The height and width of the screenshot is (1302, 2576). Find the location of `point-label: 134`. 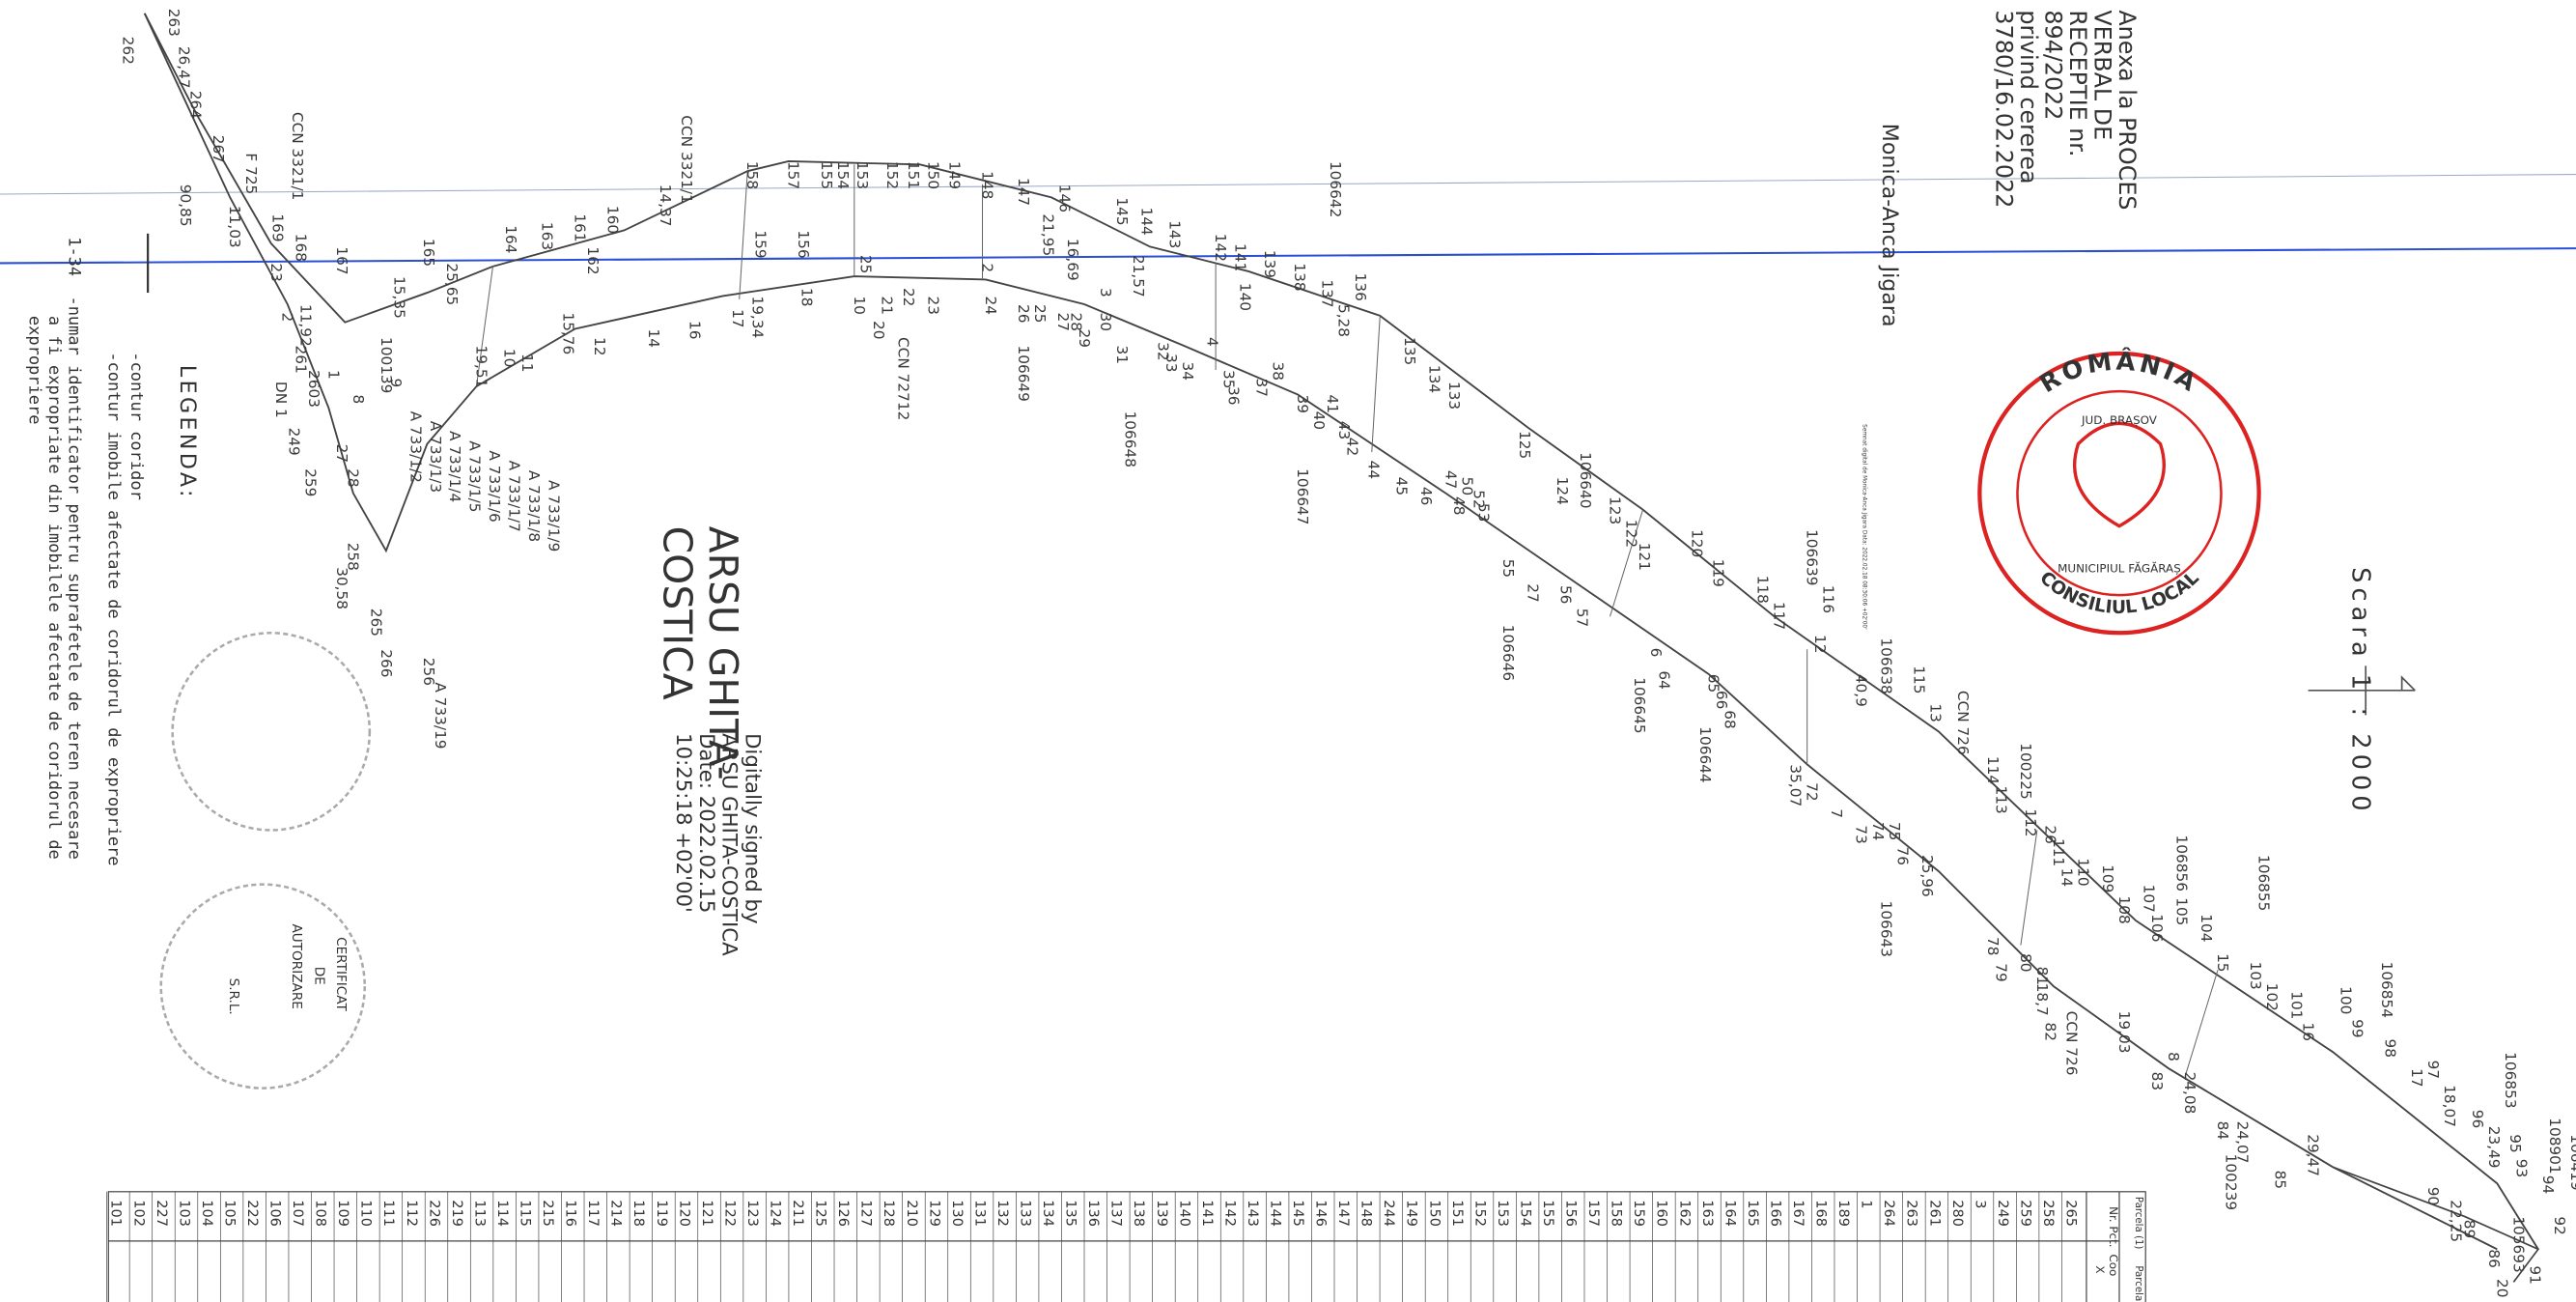

point-label: 134 is located at coordinates (1434, 379).